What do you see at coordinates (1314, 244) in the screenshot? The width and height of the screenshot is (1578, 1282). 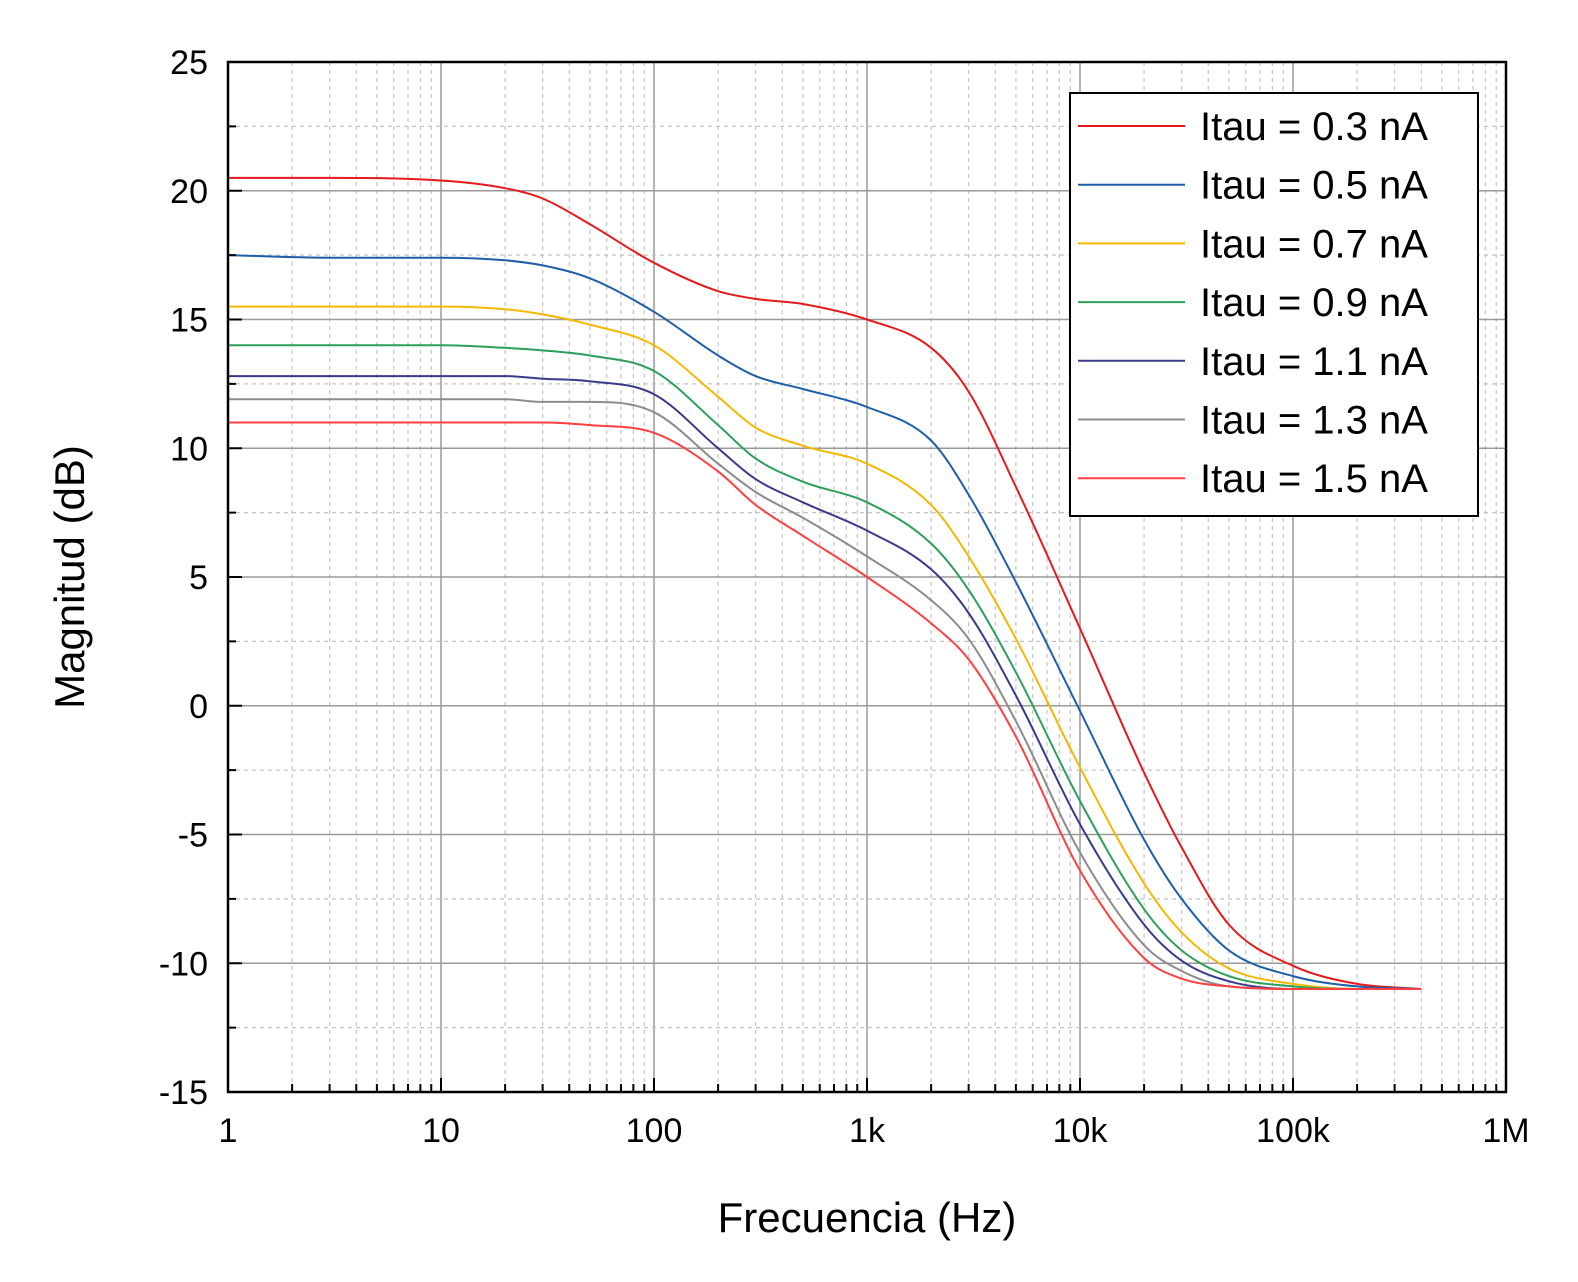 I see `legend-label-3: Itau = 0.7 nA` at bounding box center [1314, 244].